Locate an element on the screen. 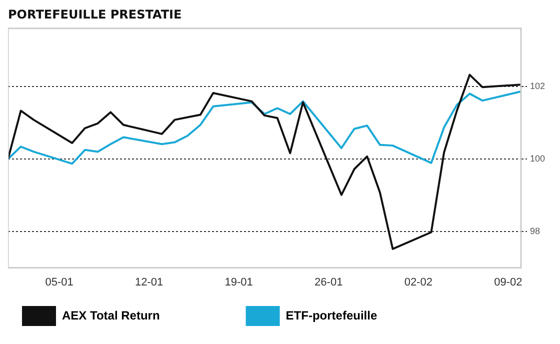  legend-label: AEX Total Return is located at coordinates (147, 315).